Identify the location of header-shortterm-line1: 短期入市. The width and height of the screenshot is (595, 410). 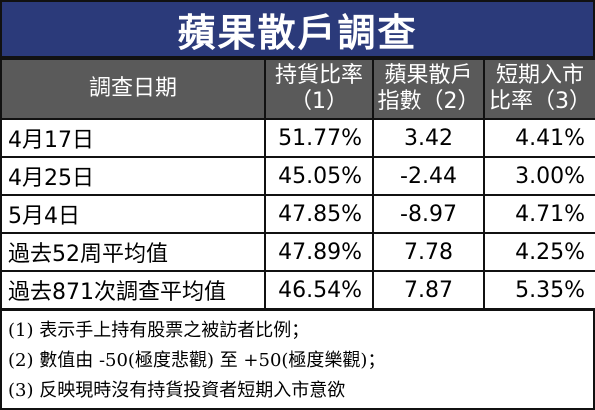
(539, 75).